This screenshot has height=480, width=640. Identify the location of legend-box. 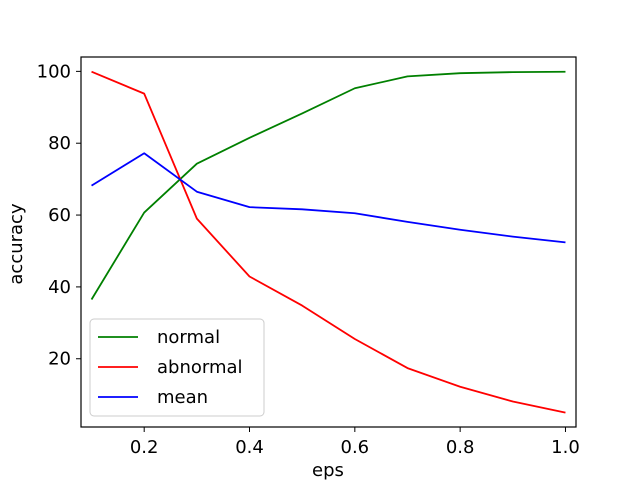
(177, 367).